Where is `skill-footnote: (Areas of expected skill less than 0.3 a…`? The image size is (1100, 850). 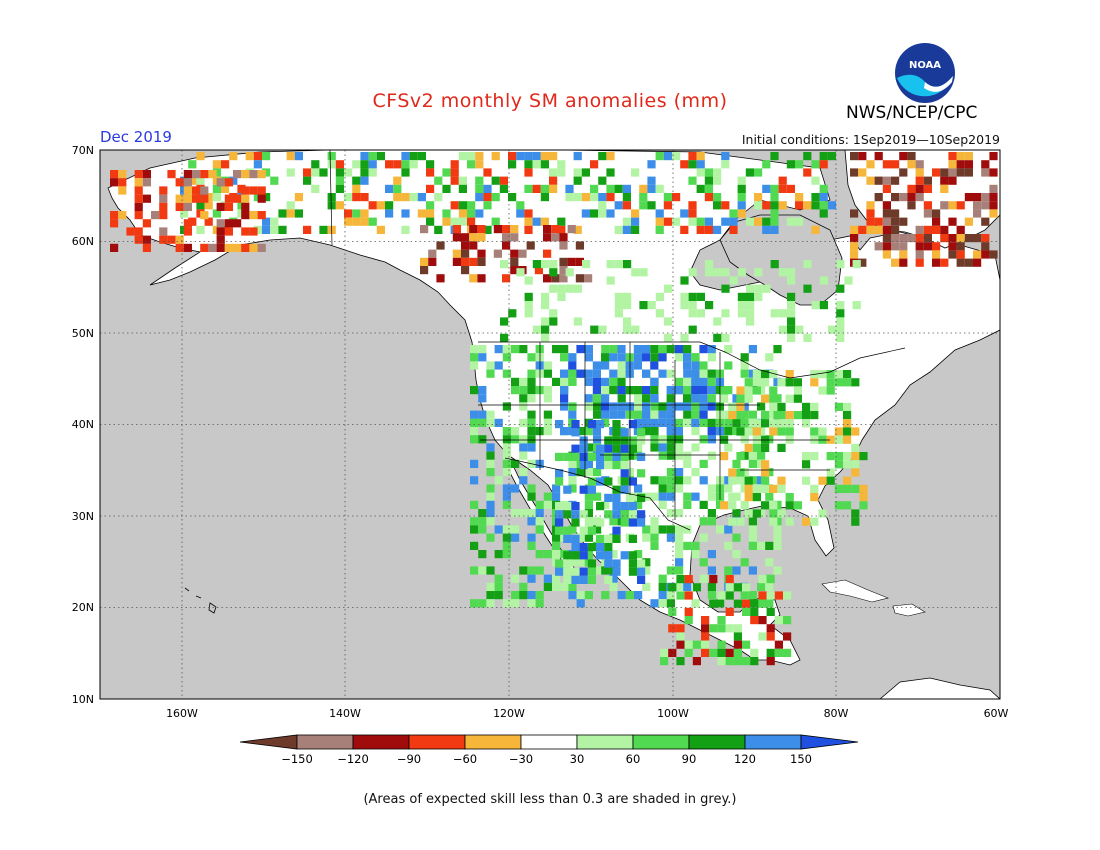 skill-footnote: (Areas of expected skill less than 0.3 a… is located at coordinates (550, 799).